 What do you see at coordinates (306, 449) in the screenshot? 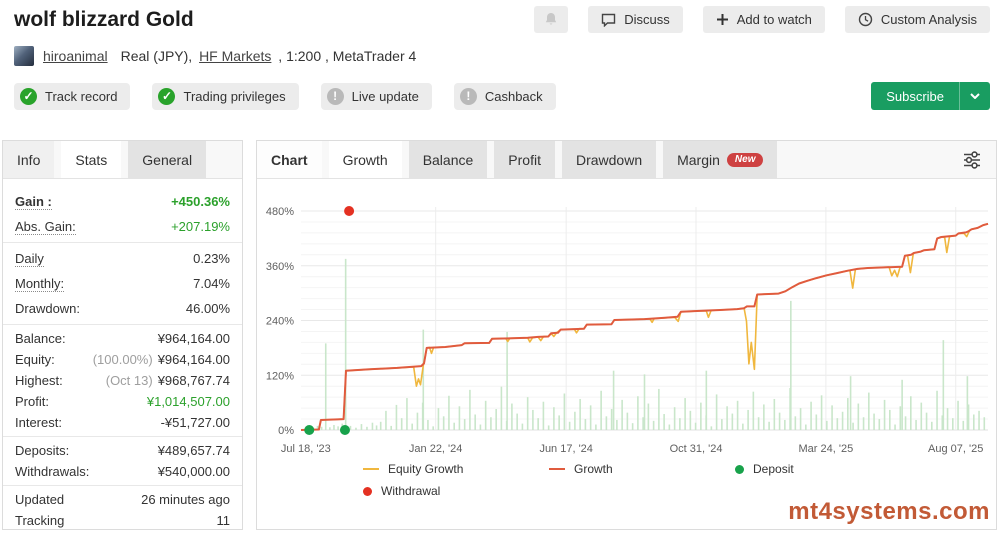
I see `x-axis-label: Jul 18, '23` at bounding box center [306, 449].